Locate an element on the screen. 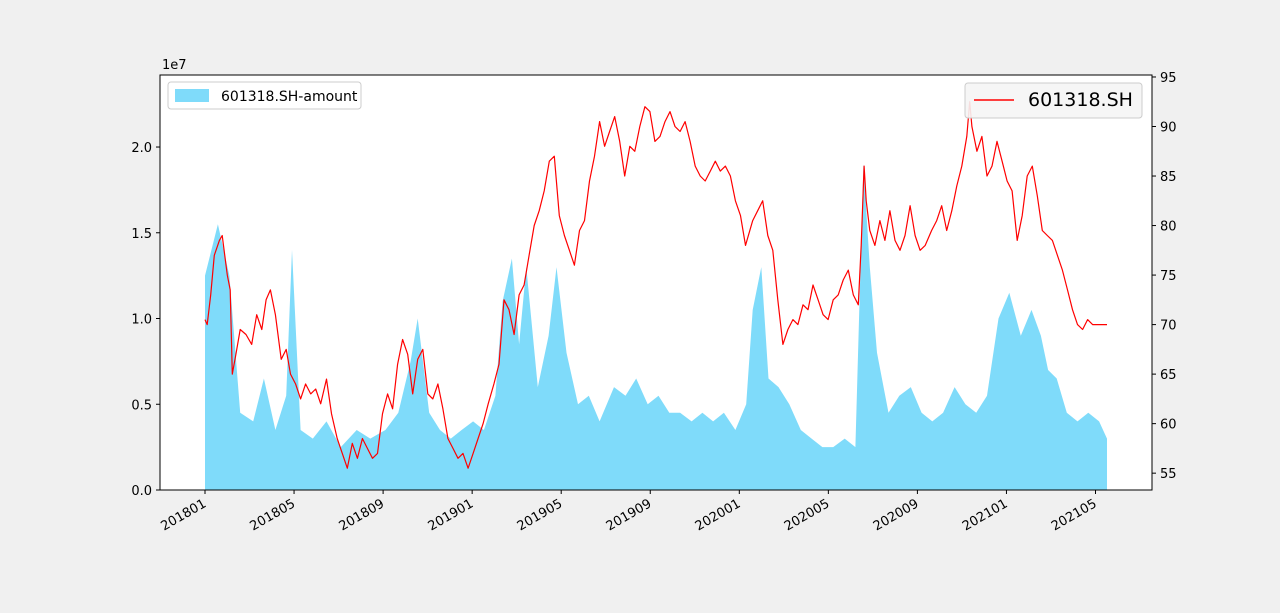 The width and height of the screenshot is (1280, 613). y-left-multiplier: 1e7 is located at coordinates (174, 65).